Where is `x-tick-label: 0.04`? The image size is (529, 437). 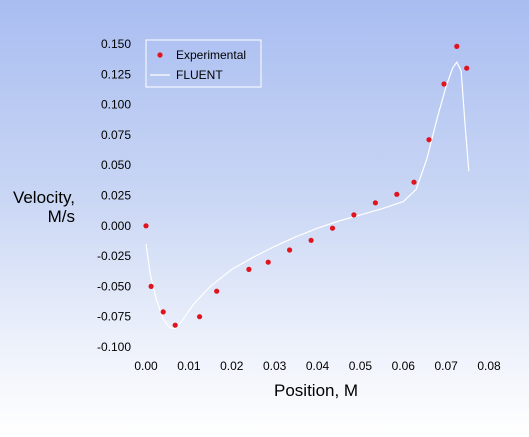 x-tick-label: 0.04 is located at coordinates (318, 366).